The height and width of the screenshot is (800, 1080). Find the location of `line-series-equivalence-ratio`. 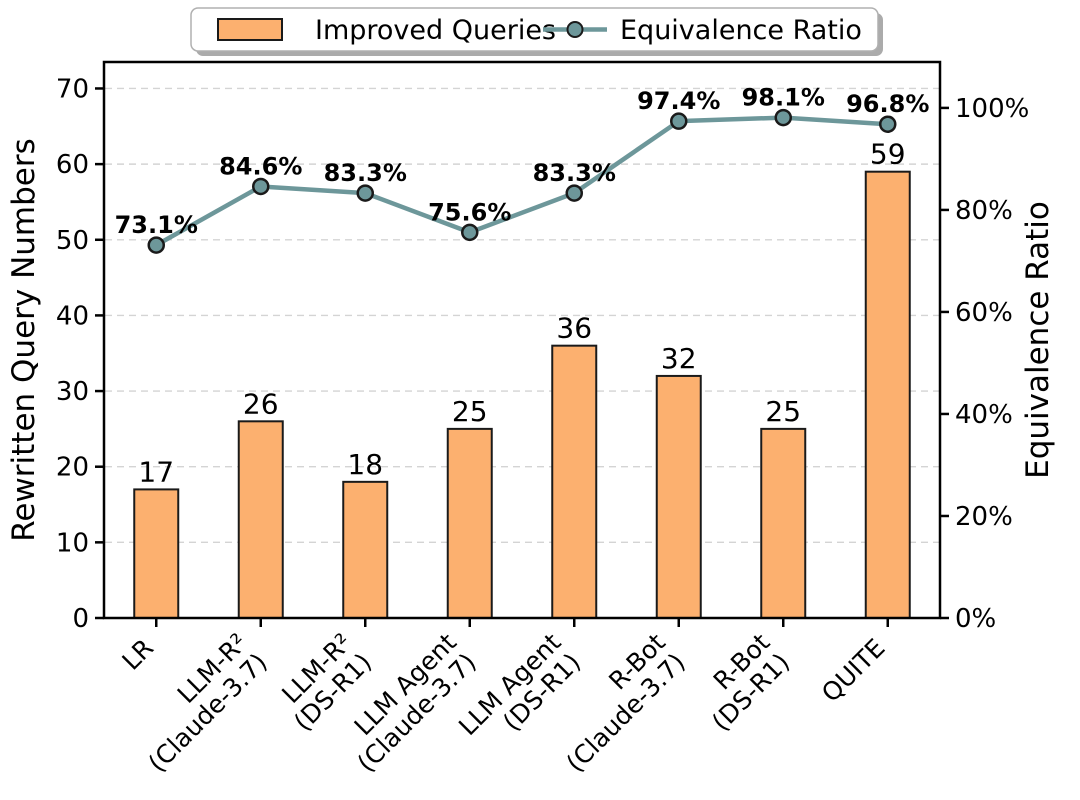

line-series-equivalence-ratio is located at coordinates (522, 181).